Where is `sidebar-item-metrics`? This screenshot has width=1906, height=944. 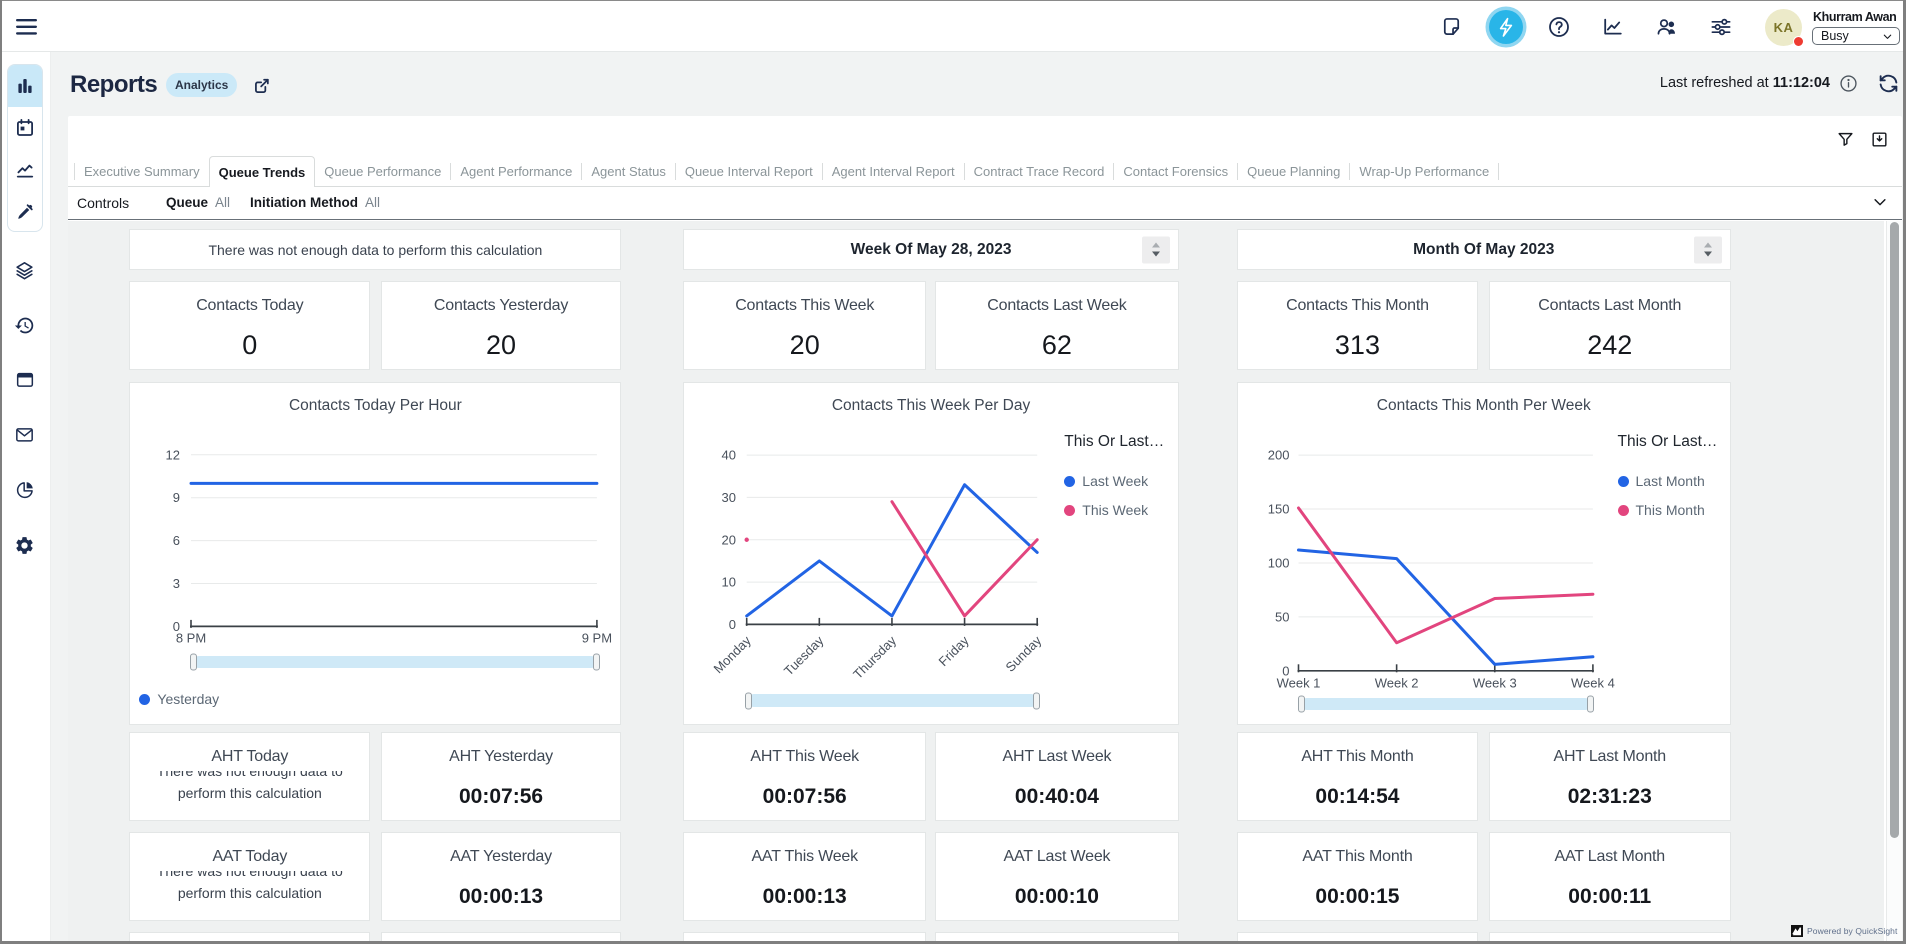
sidebar-item-metrics is located at coordinates (25, 170).